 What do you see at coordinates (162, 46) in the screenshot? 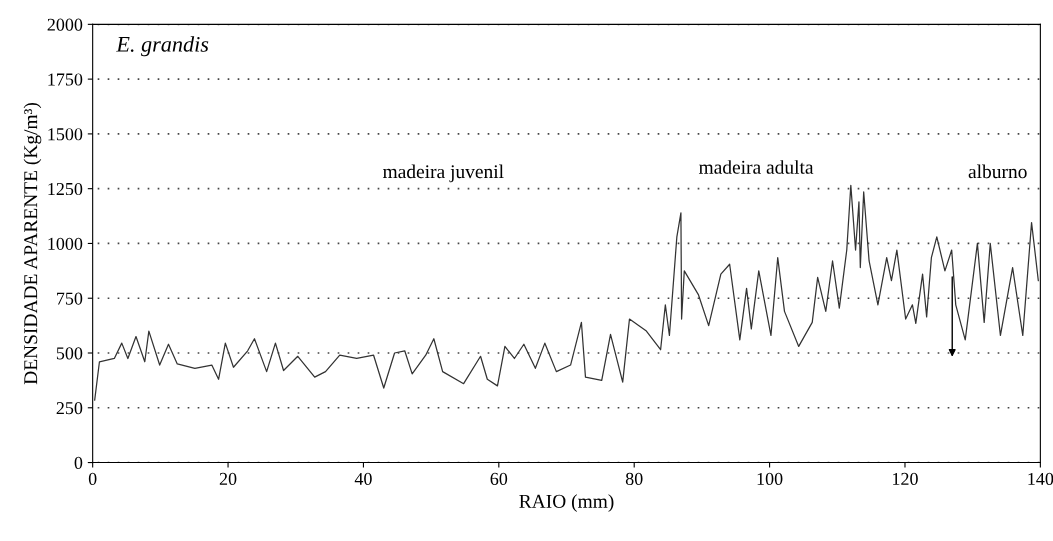
I see `annotation: E. grandis` at bounding box center [162, 46].